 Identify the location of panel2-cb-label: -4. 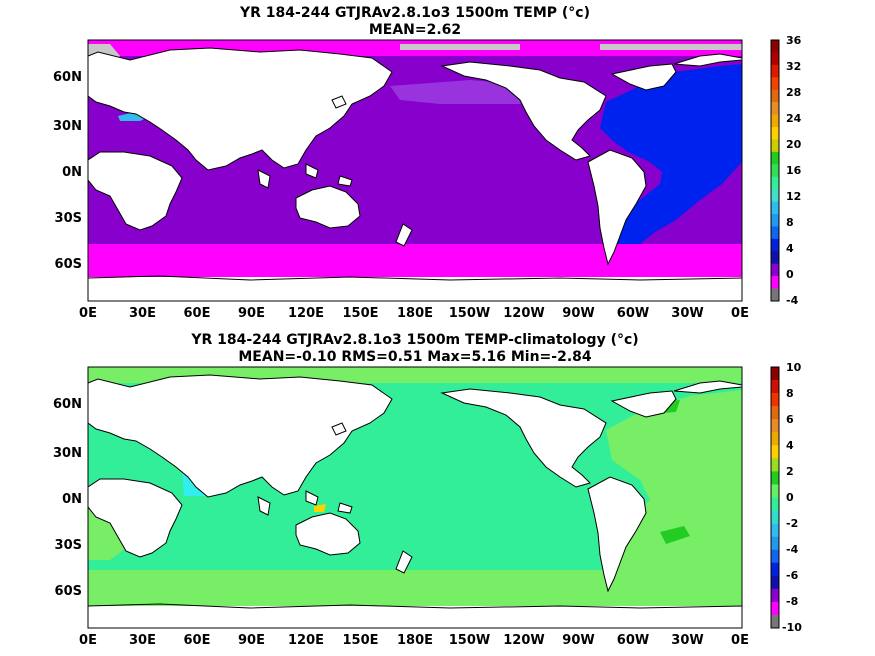
(792, 549).